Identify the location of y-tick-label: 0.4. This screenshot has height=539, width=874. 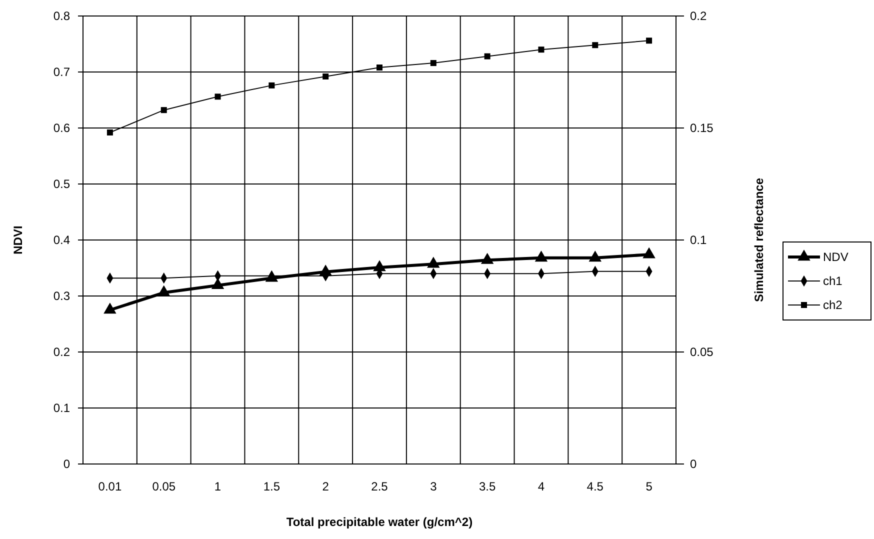
(61, 239).